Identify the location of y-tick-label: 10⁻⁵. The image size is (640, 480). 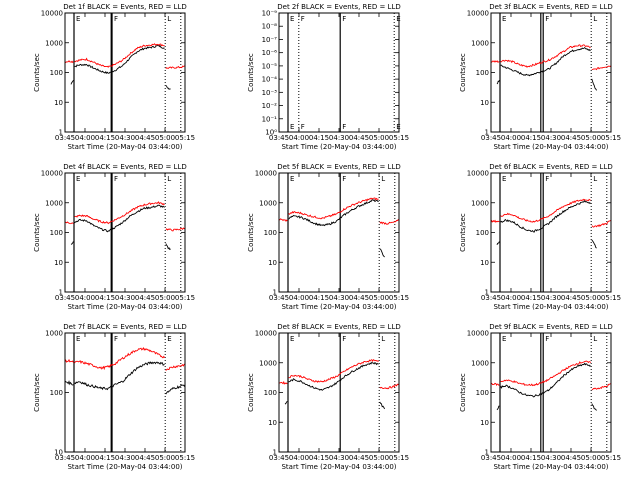
(270, 66).